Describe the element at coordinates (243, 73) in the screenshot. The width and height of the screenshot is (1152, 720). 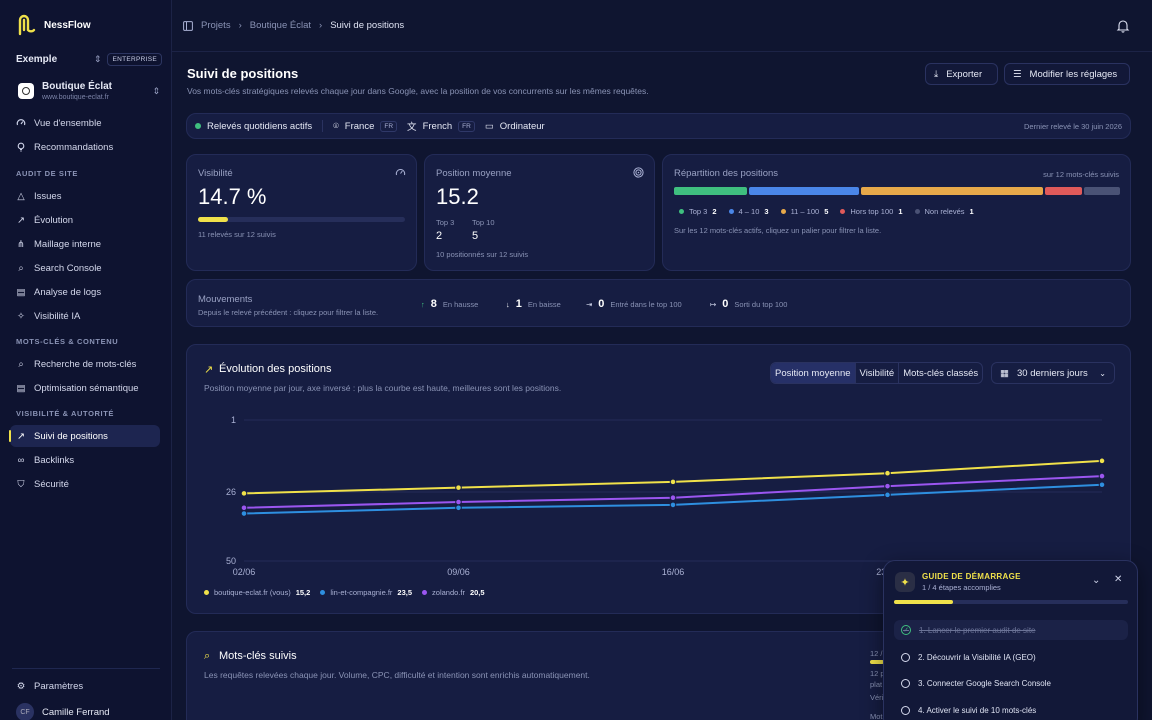
I see `page-title: Suivi de positions` at that location.